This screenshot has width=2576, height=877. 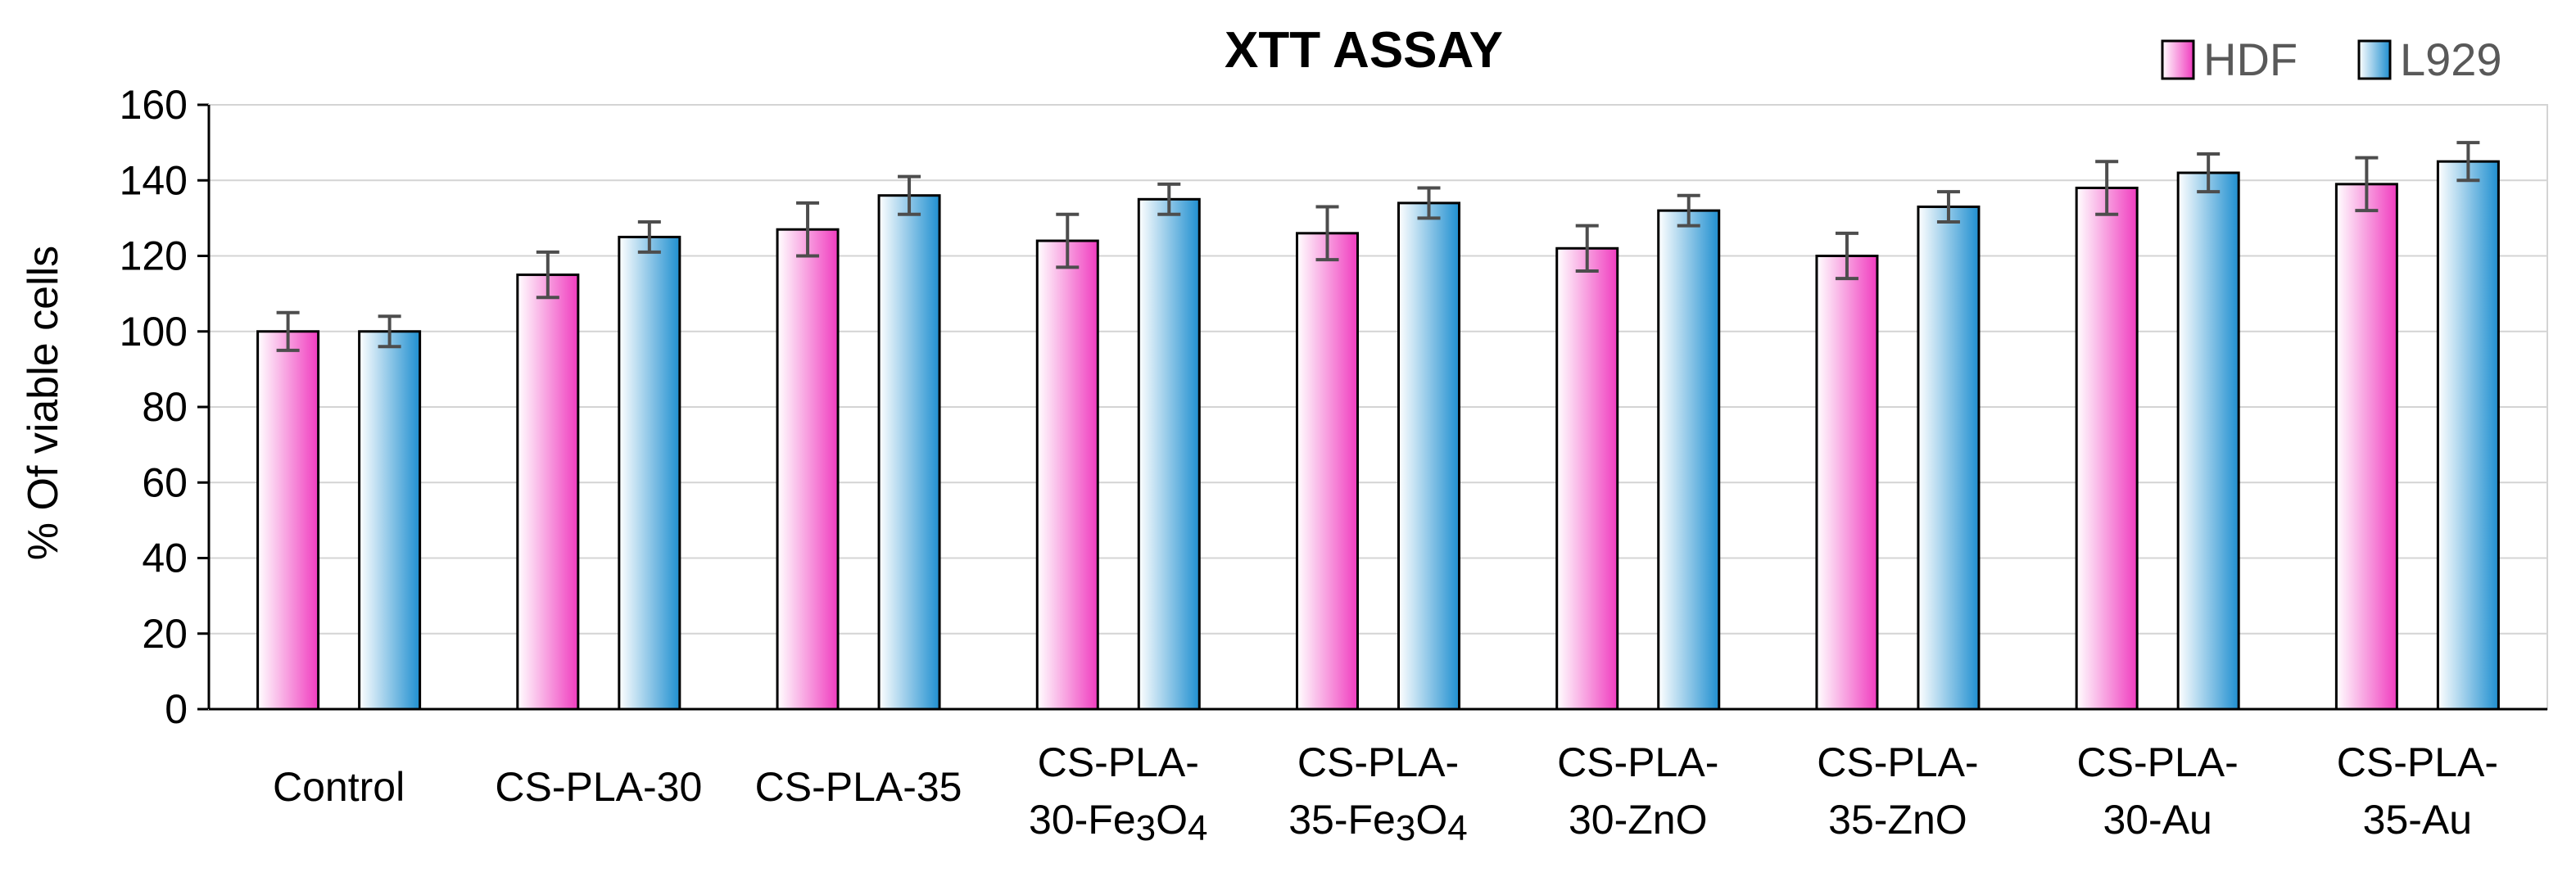 I want to click on y-tick-label: 60, so click(x=165, y=482).